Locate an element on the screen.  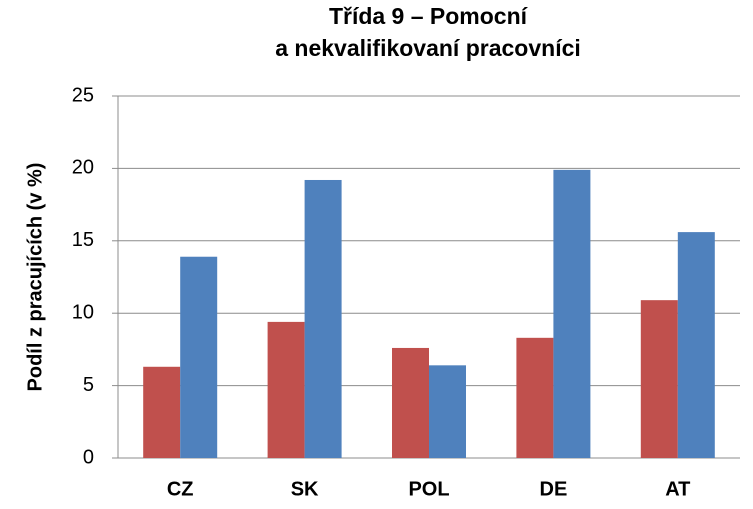
chart-title: Třída 9 – Pomocní is located at coordinates (429, 16).